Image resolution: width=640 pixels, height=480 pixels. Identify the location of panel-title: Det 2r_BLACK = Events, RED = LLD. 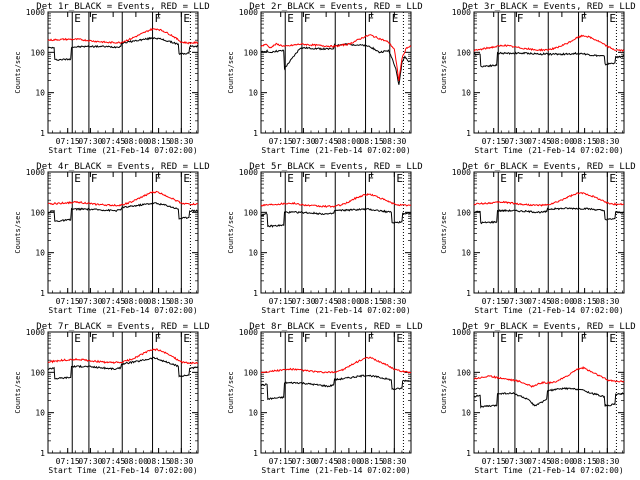
(335, 7).